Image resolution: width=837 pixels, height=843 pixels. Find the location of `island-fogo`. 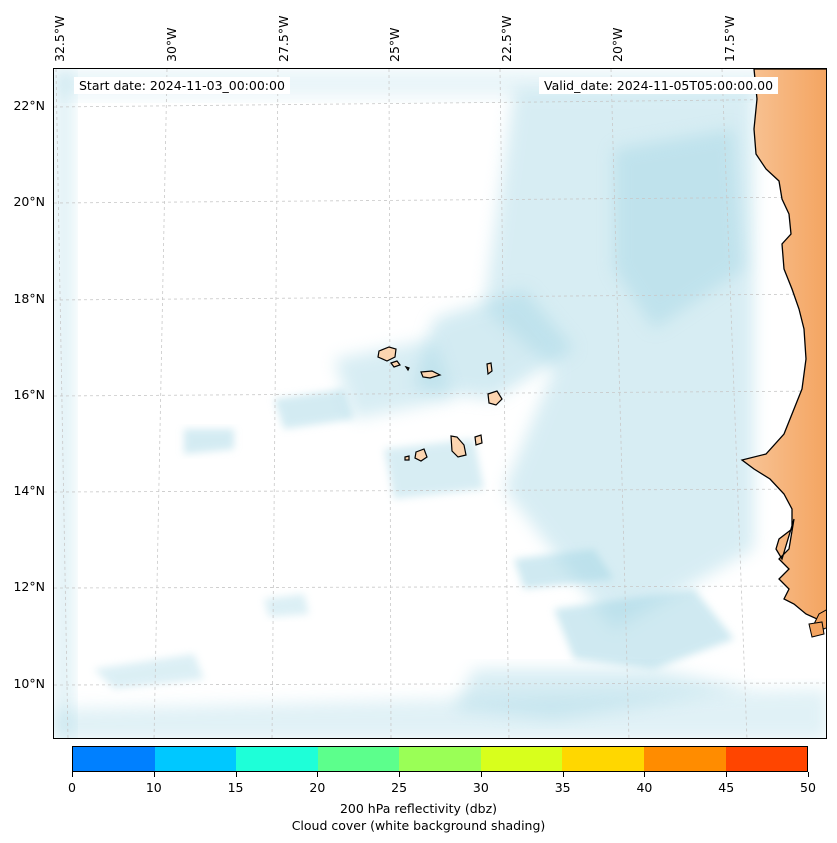

island-fogo is located at coordinates (421, 455).